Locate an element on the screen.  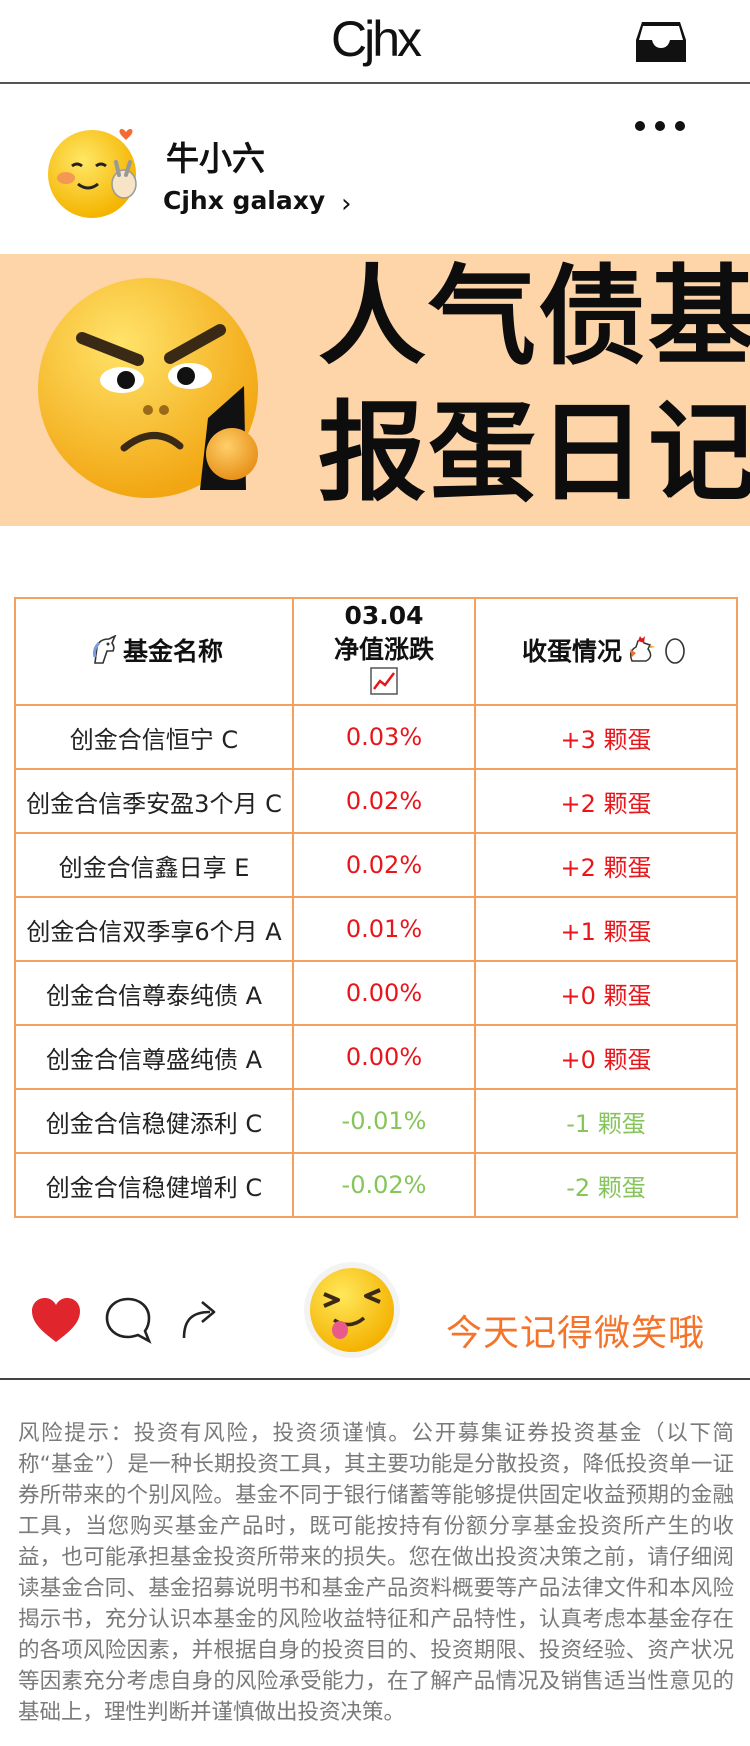
tongue-face-icon is located at coordinates (352, 1310).